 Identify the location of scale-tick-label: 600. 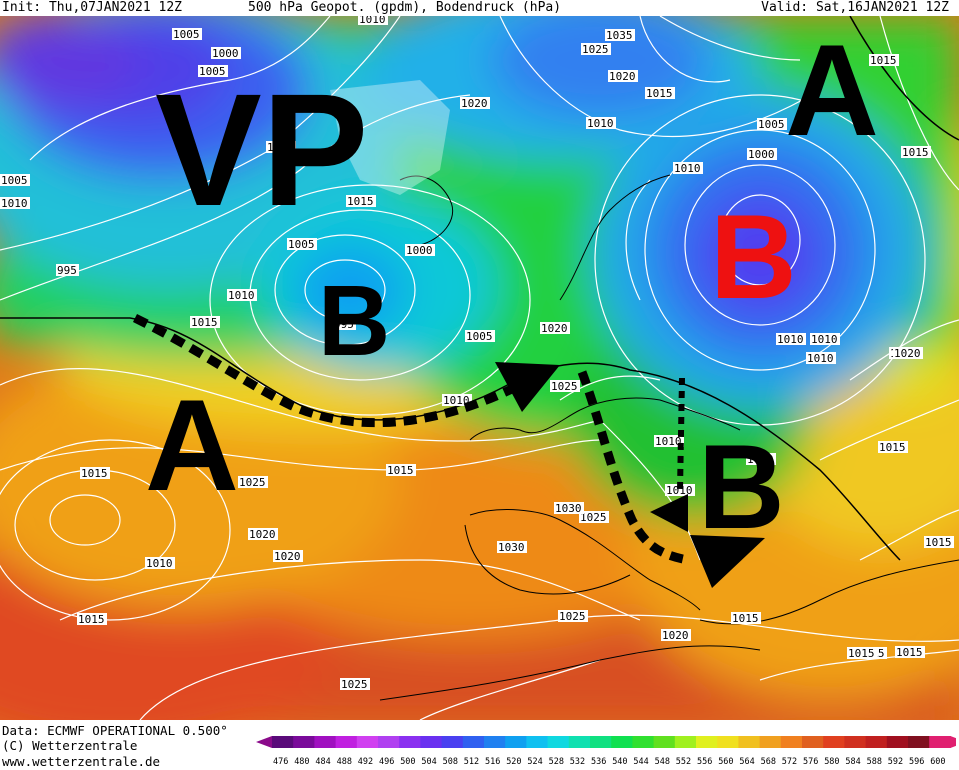
(937, 762).